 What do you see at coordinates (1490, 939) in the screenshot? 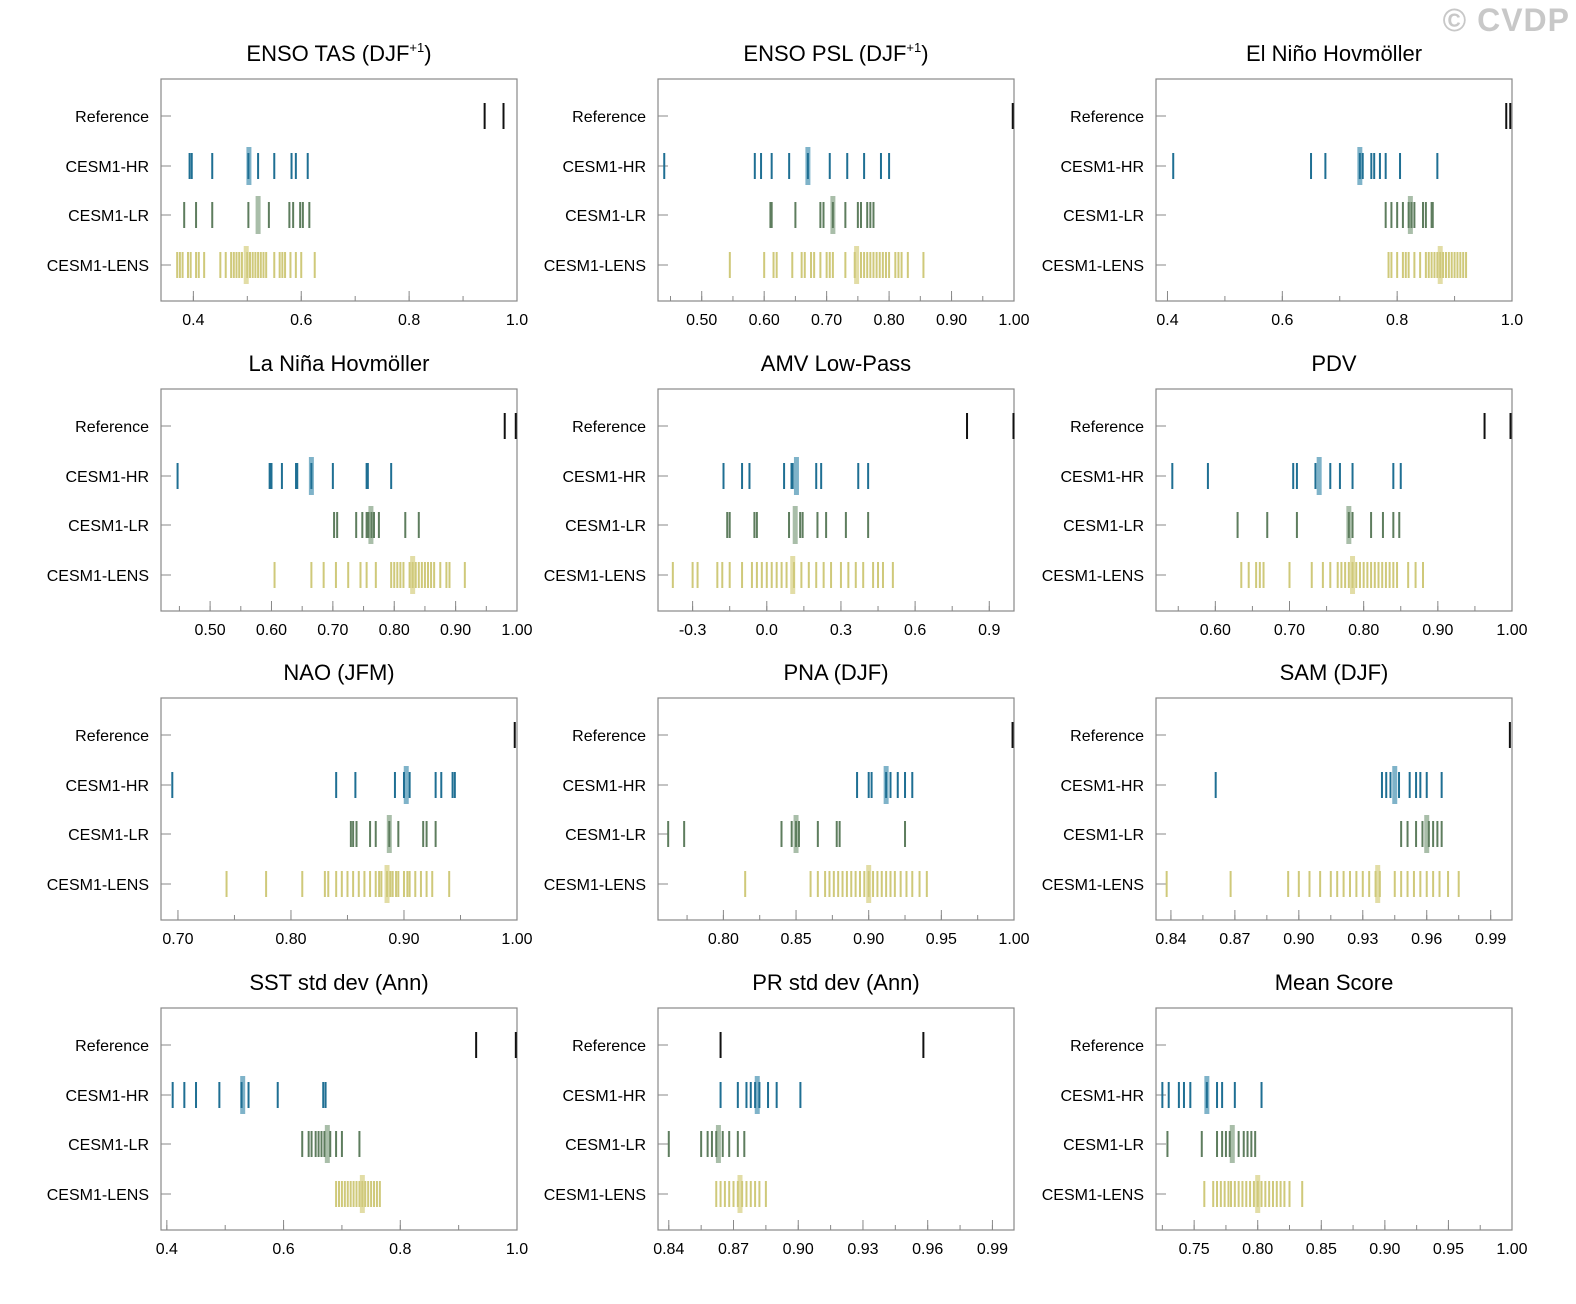
I see `x-tick-label: 0.99` at bounding box center [1490, 939].